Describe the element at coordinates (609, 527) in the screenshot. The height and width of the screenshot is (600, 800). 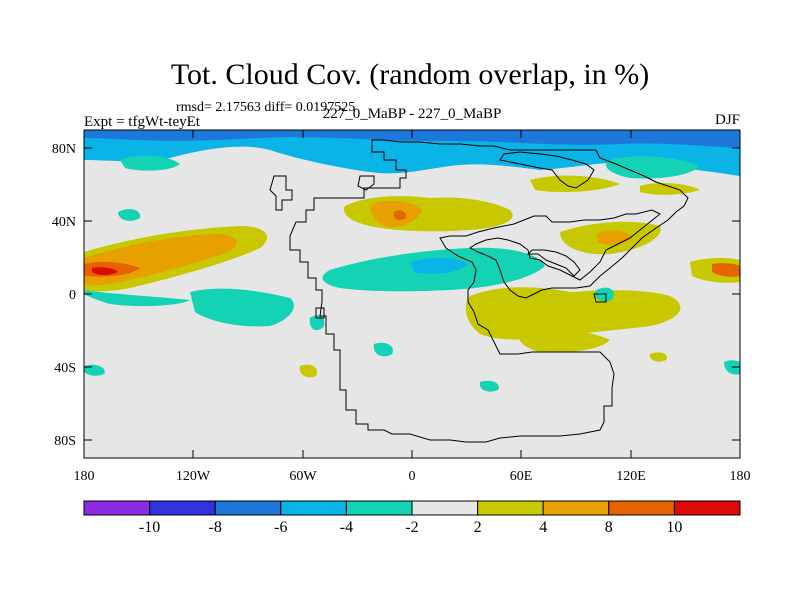
I see `colorbar-label: 8` at that location.